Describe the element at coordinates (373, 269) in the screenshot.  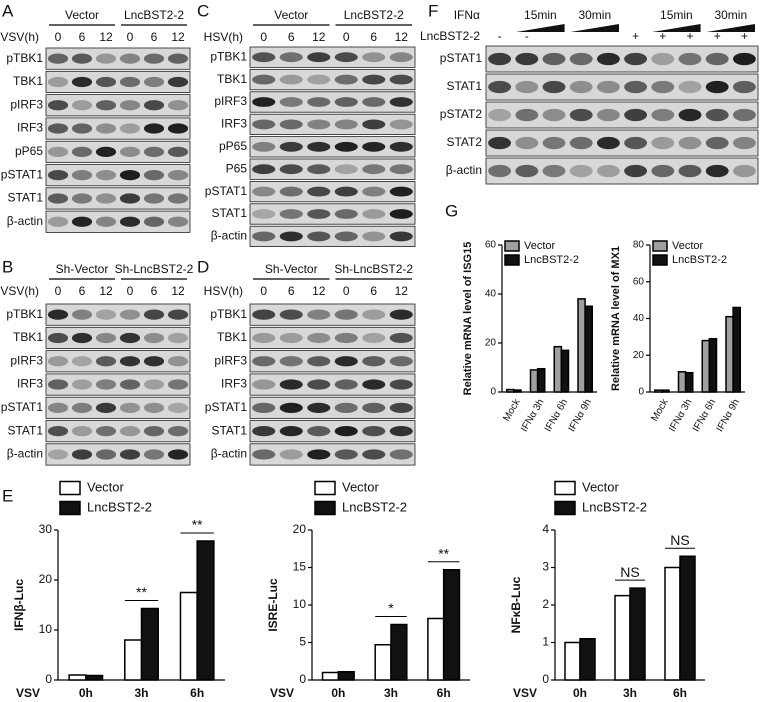
I see `group-label: Sh-LncBST2-2` at that location.